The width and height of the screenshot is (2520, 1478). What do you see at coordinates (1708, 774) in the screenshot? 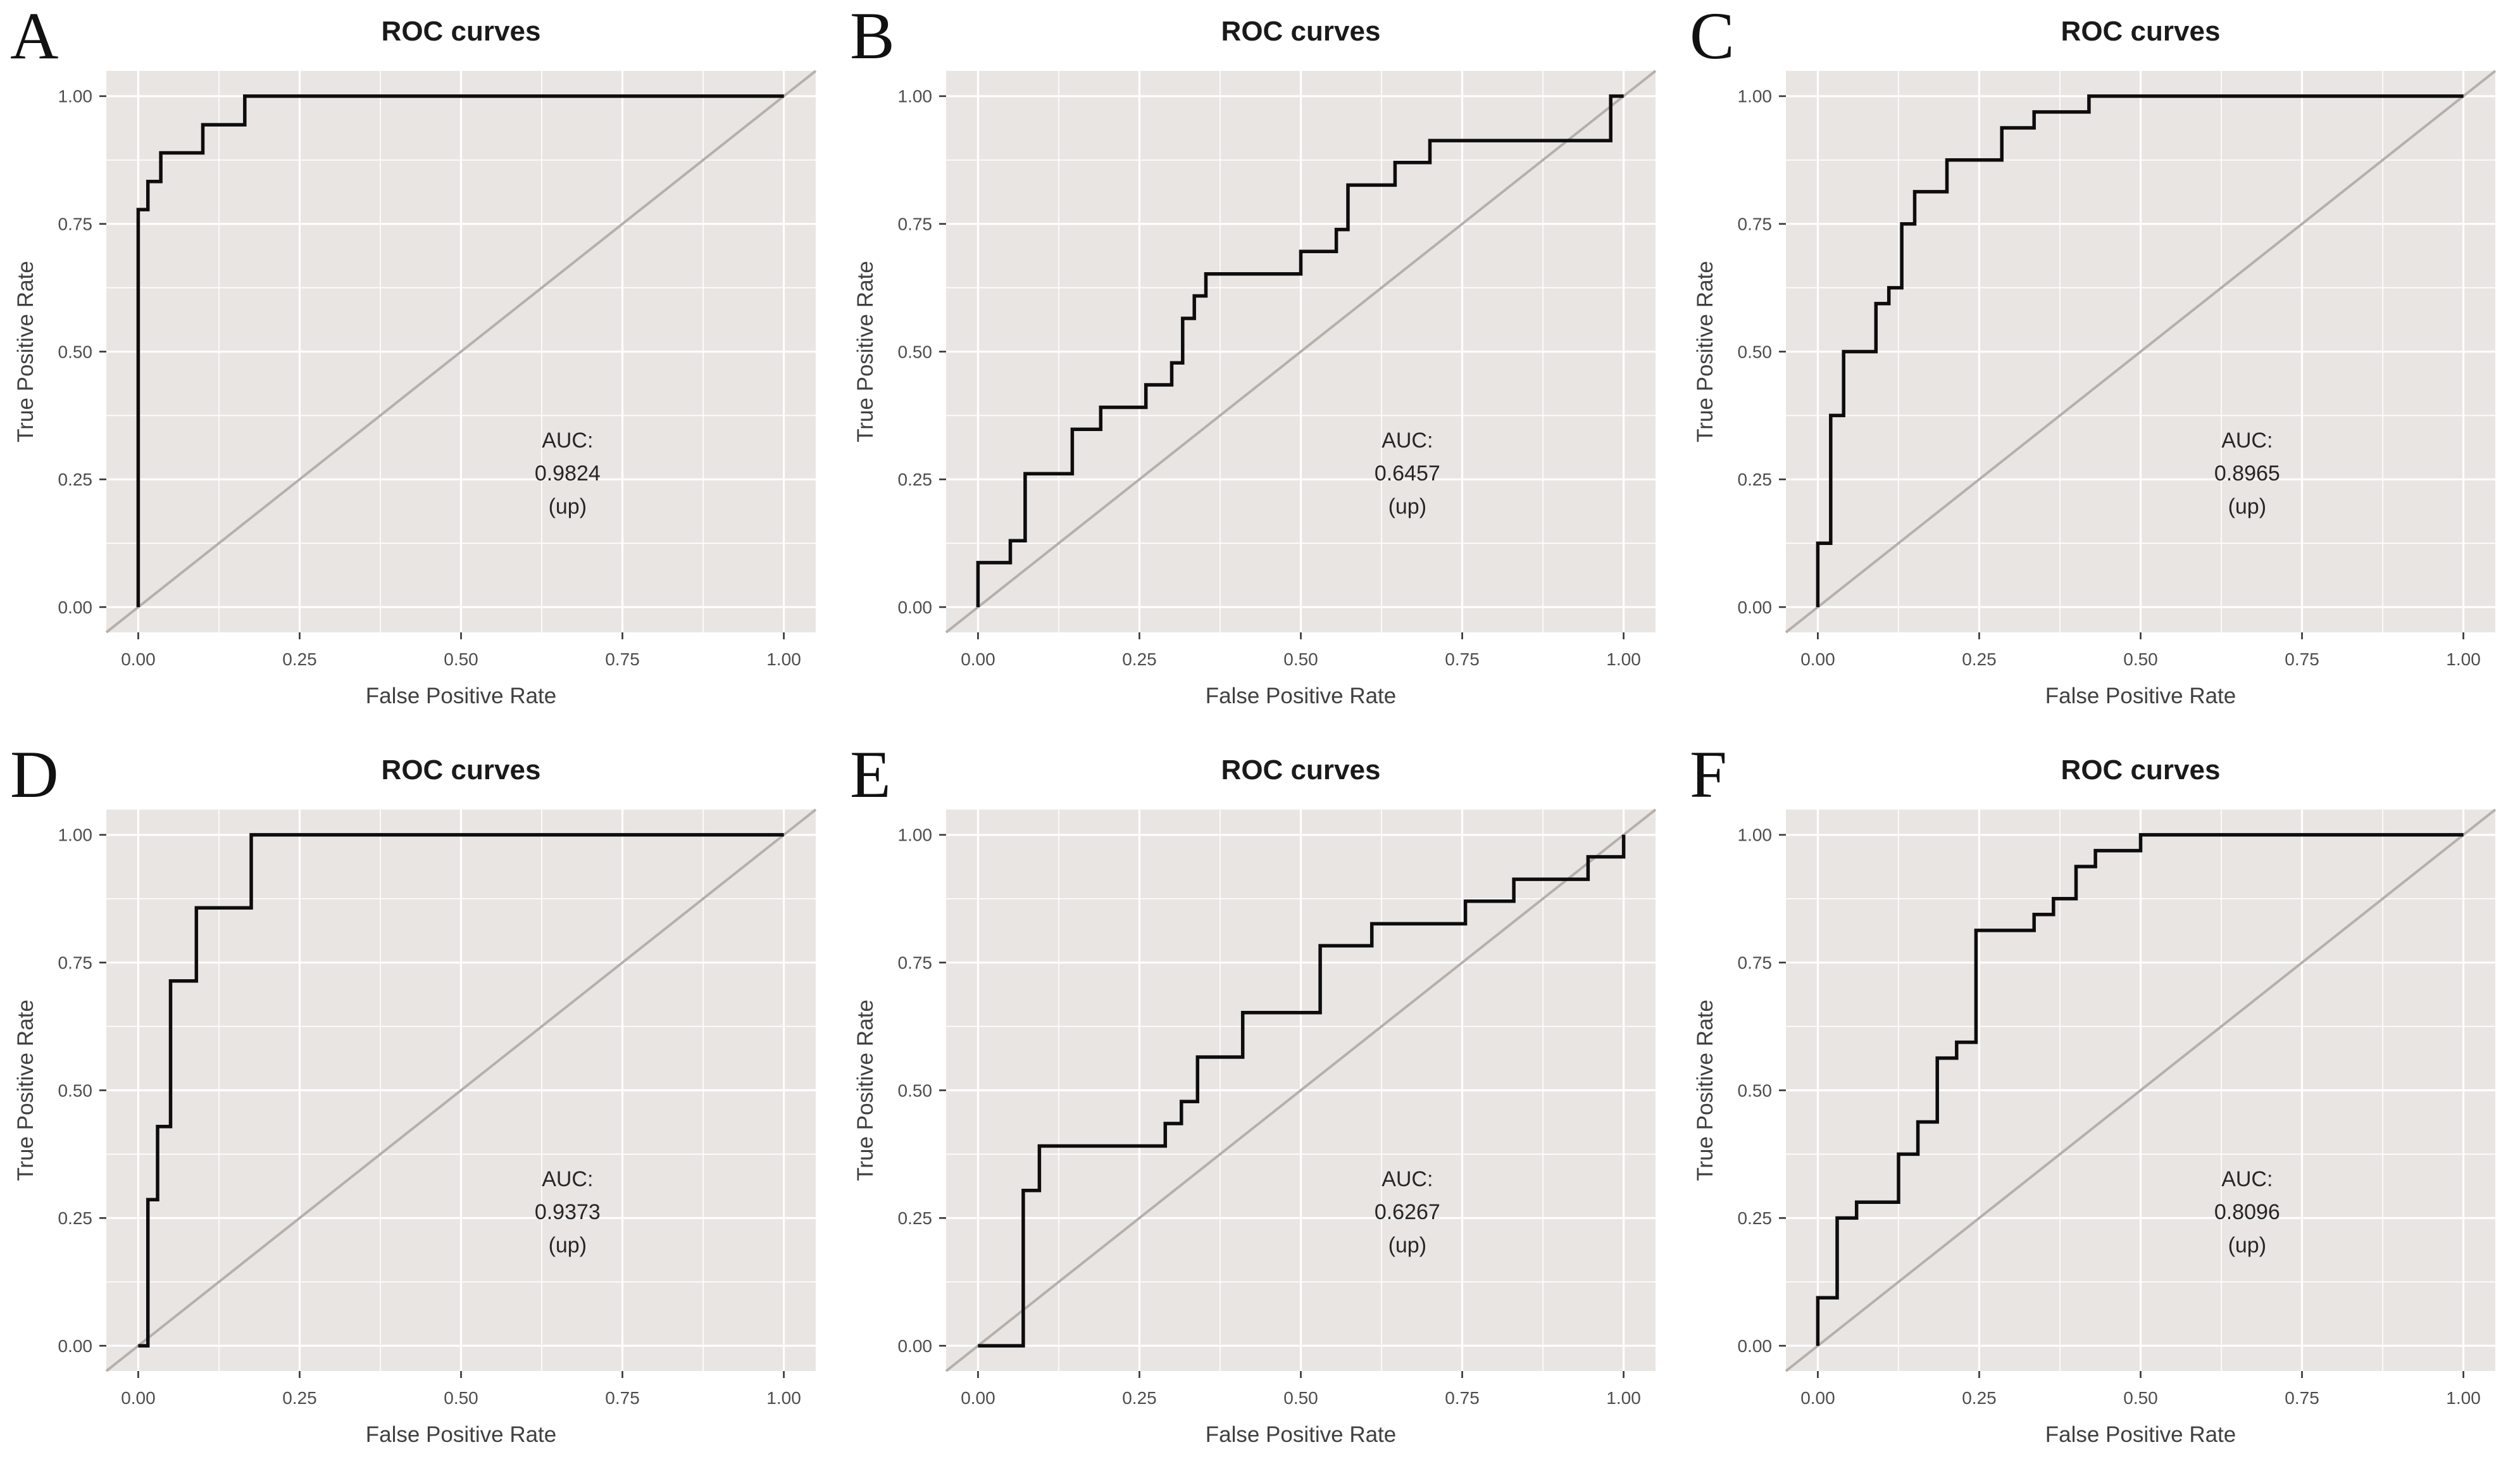
I see `panel-letter-f: F` at bounding box center [1708, 774].